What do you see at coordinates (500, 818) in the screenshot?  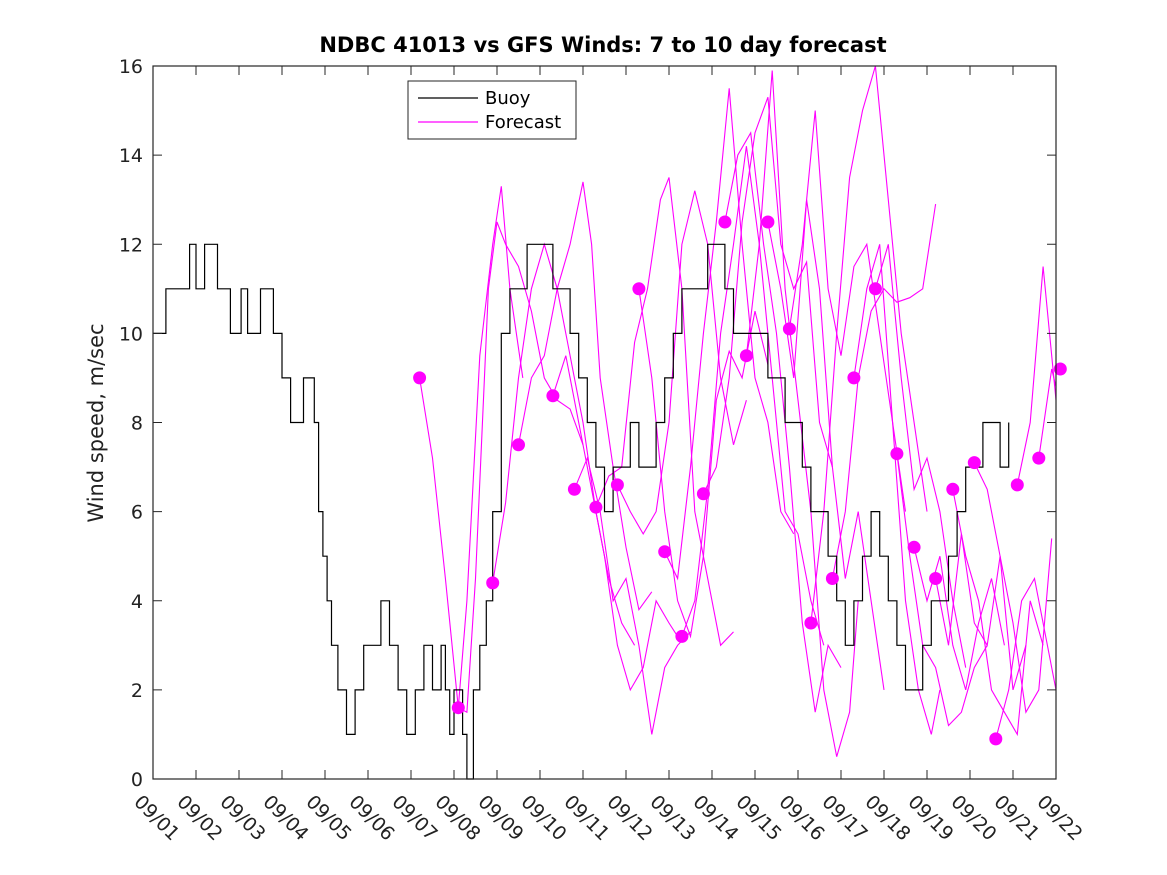 I see `x-tick-label-8: 09/09` at bounding box center [500, 818].